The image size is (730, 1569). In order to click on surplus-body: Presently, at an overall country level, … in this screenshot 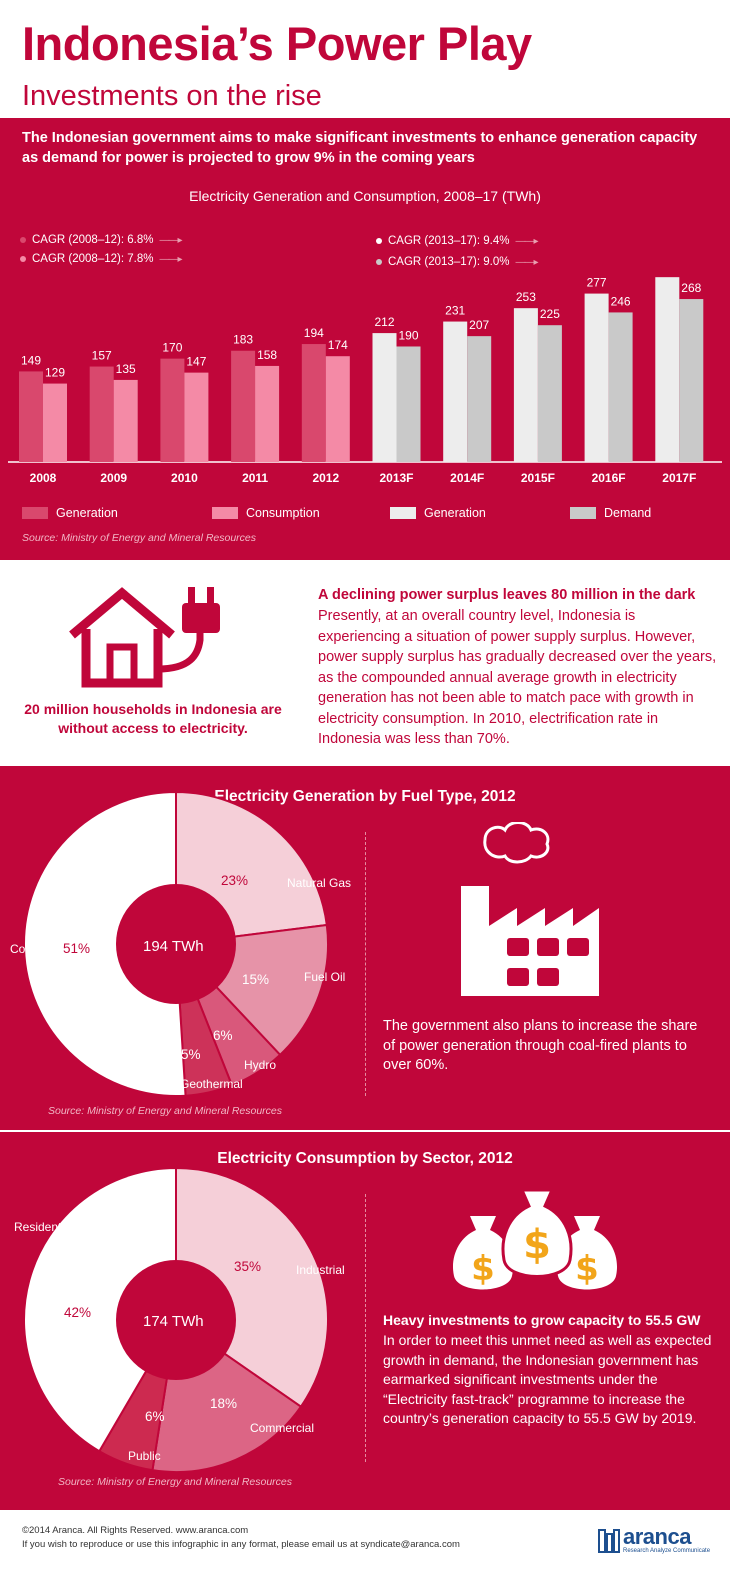, I will do `click(517, 677)`.